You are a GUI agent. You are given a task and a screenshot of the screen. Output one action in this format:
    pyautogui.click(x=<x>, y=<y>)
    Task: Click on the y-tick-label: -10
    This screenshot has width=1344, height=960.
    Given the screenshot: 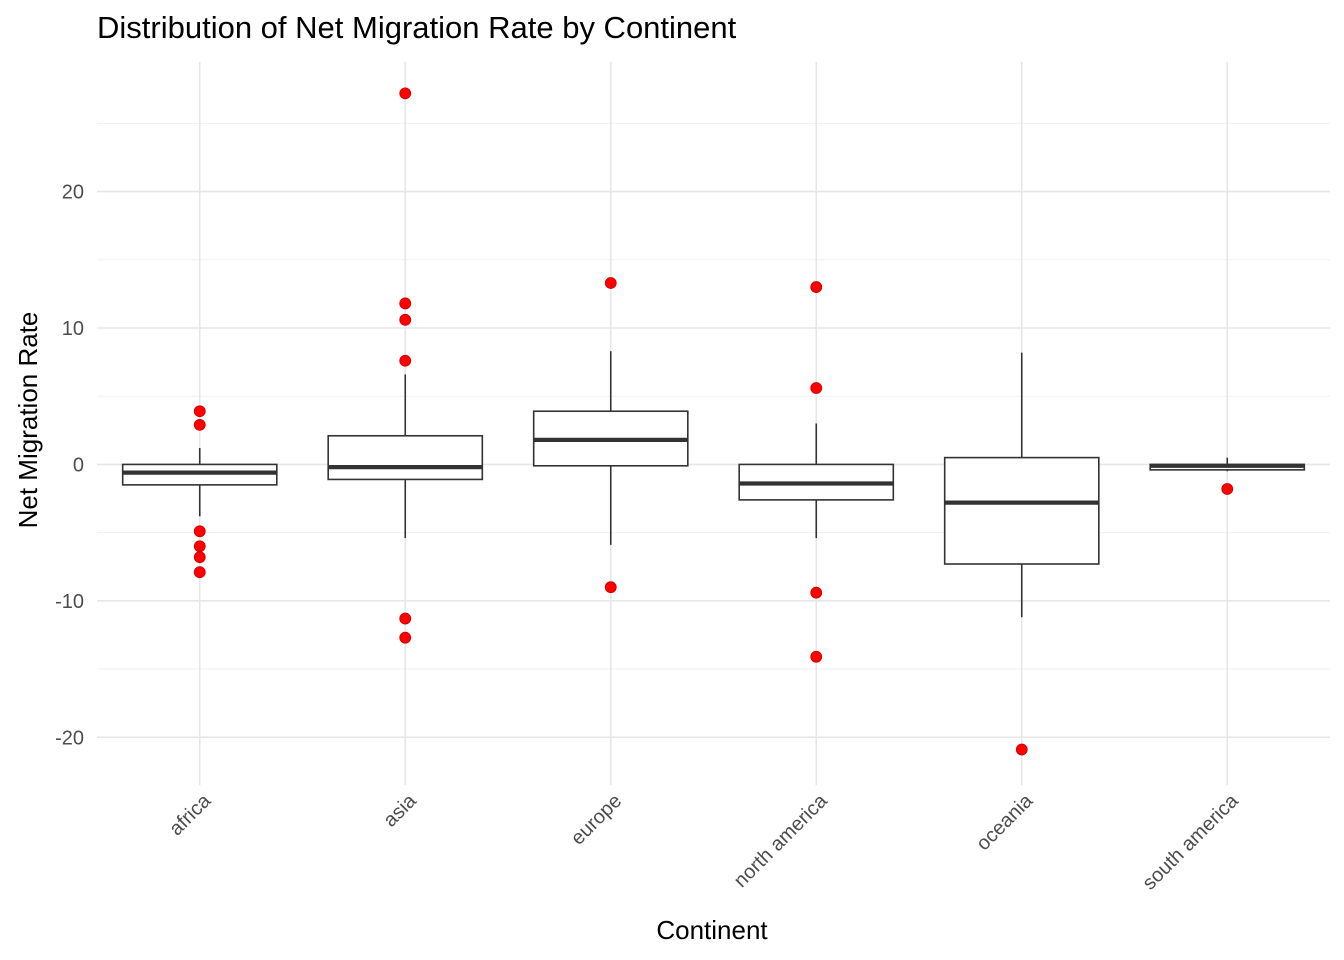 What is the action you would take?
    pyautogui.click(x=69, y=602)
    